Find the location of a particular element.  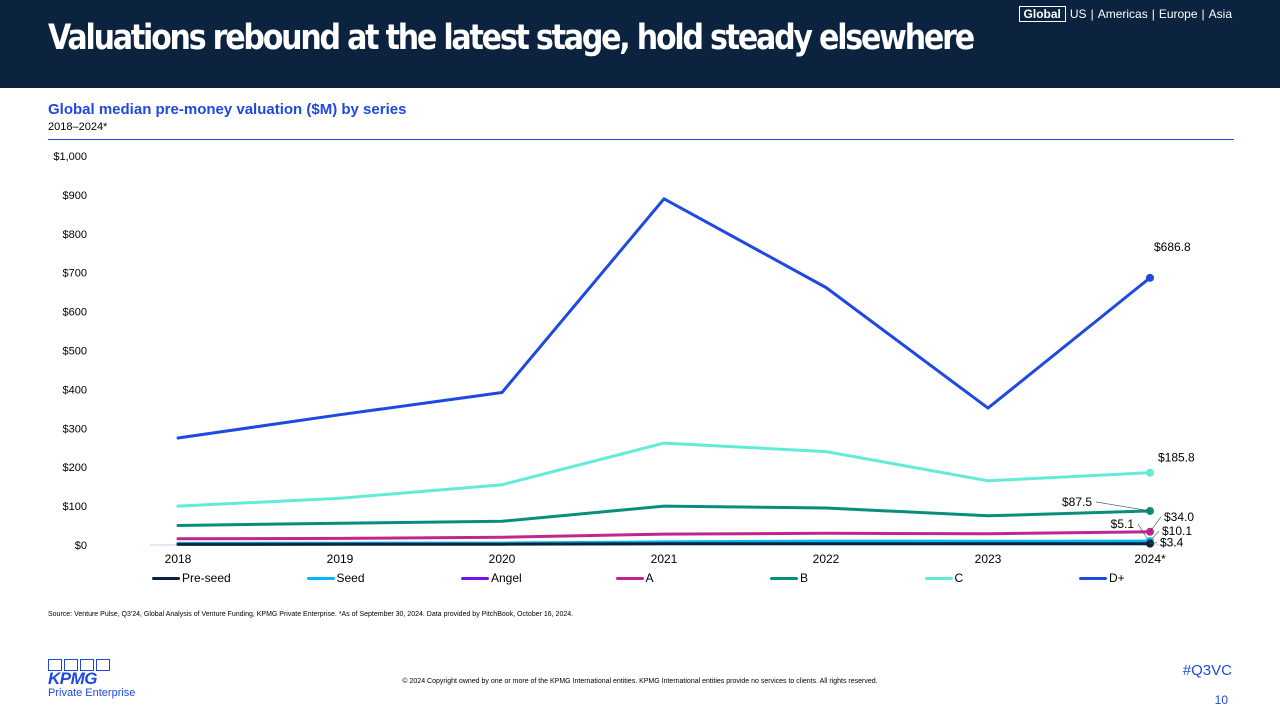

legend-item: D+ is located at coordinates (1102, 578).